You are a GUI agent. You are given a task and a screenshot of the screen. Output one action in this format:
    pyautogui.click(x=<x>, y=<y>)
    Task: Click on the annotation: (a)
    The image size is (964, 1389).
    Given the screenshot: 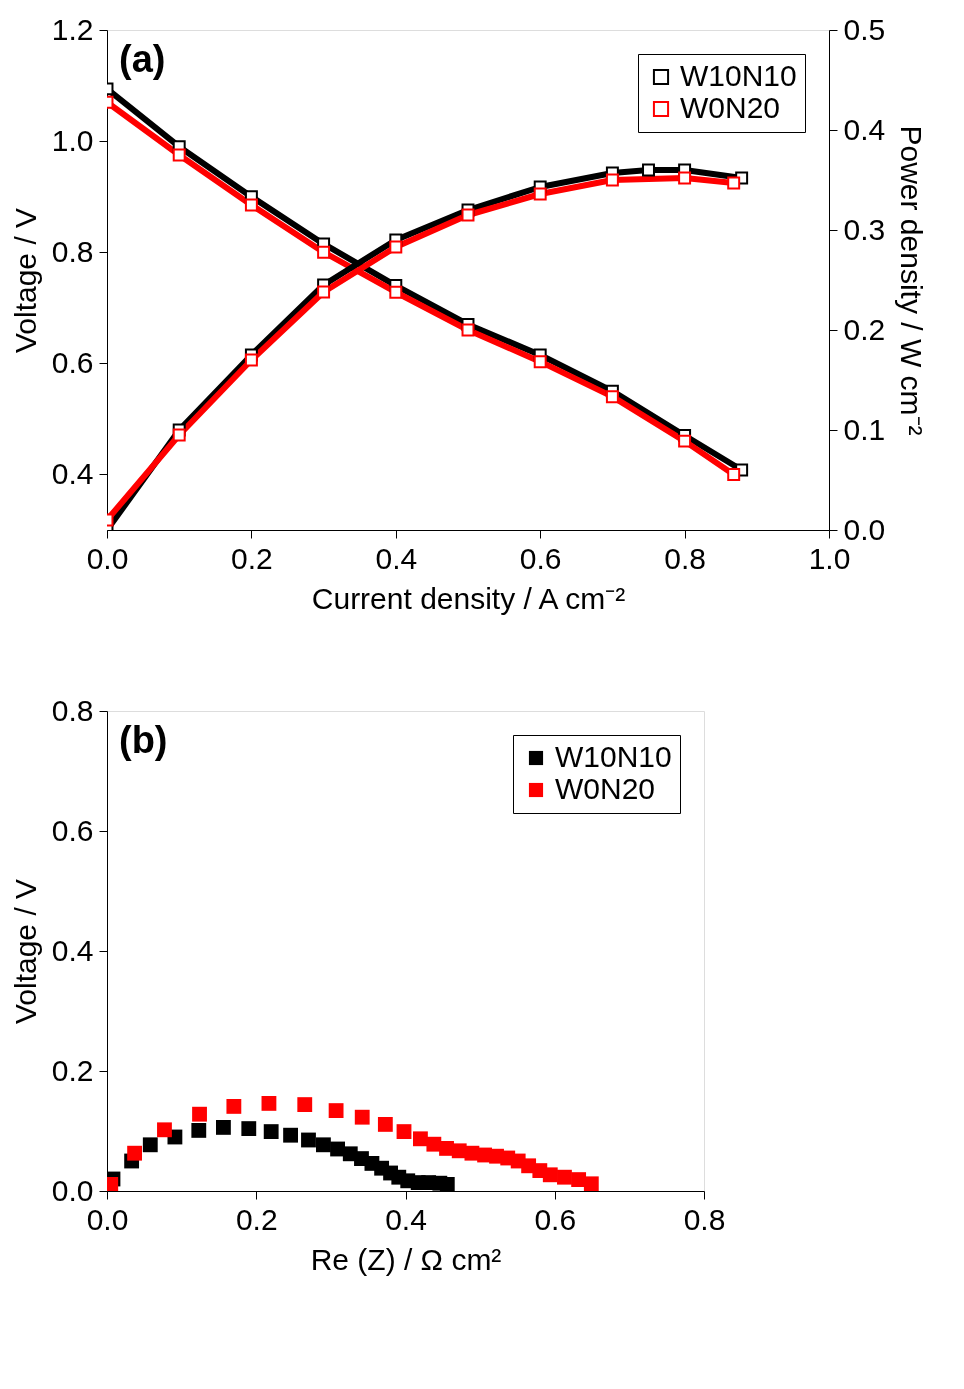 What is the action you would take?
    pyautogui.click(x=142, y=59)
    